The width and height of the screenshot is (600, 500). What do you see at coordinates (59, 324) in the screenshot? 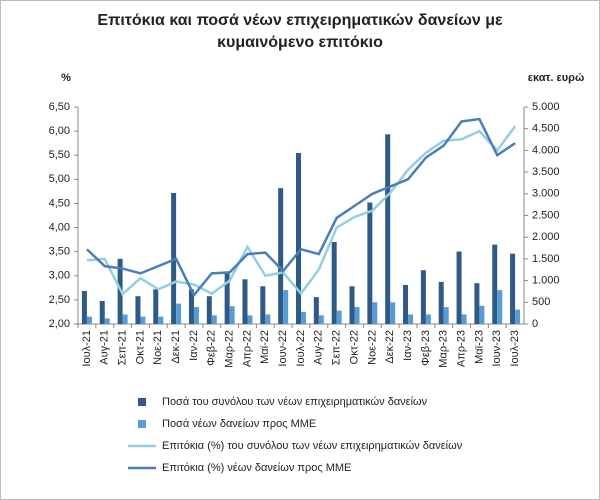
I see `y-tick-label: 2,00` at bounding box center [59, 324].